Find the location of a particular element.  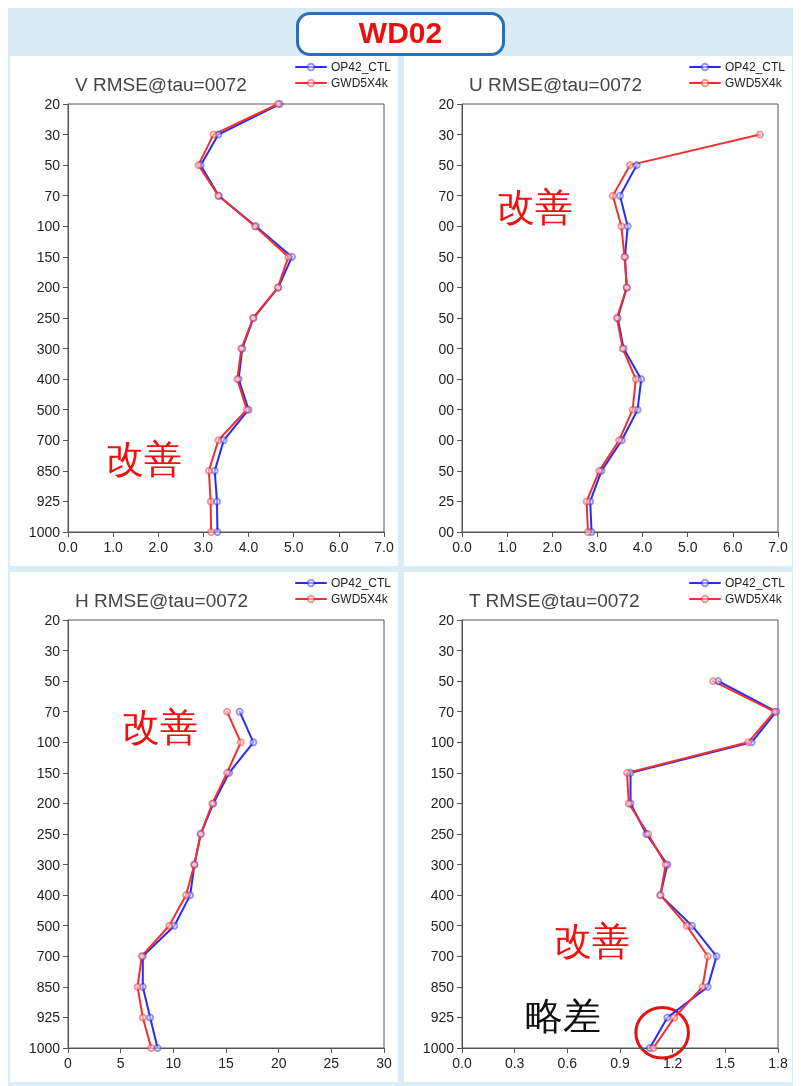

chart-title: T RMSE@tau=0072 is located at coordinates (553, 600).